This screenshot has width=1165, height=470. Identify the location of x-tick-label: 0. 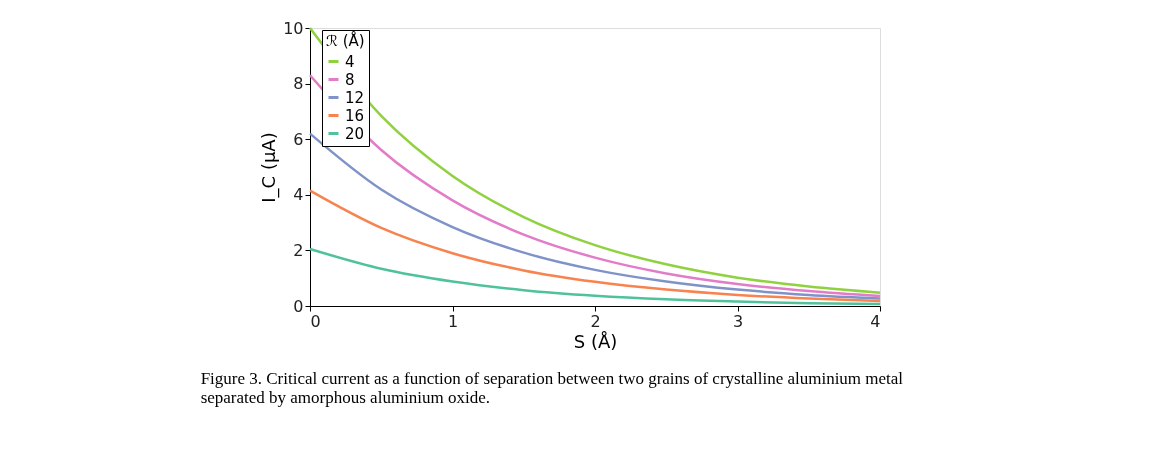
(315, 321).